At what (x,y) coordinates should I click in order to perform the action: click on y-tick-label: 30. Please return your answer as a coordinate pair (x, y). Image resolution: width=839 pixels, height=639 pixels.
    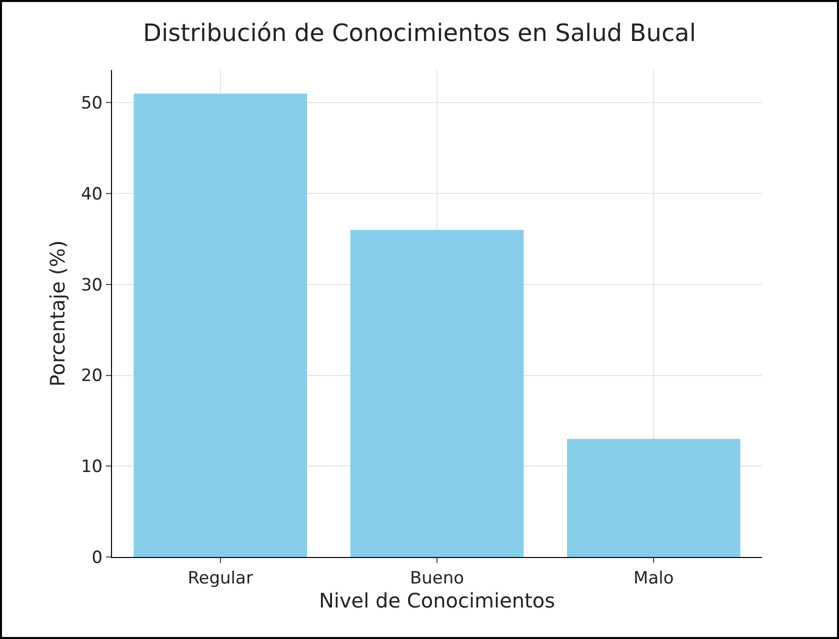
    Looking at the image, I should click on (91, 285).